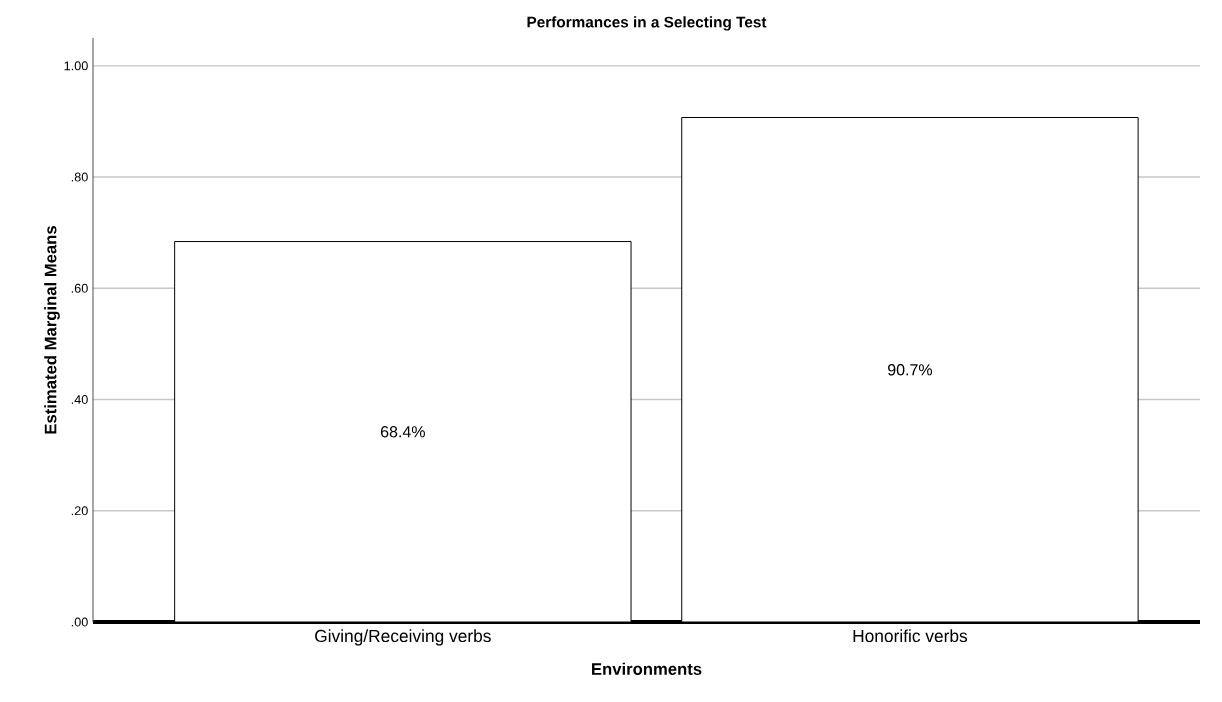  Describe the element at coordinates (79, 399) in the screenshot. I see `y-tick-label: .40` at that location.